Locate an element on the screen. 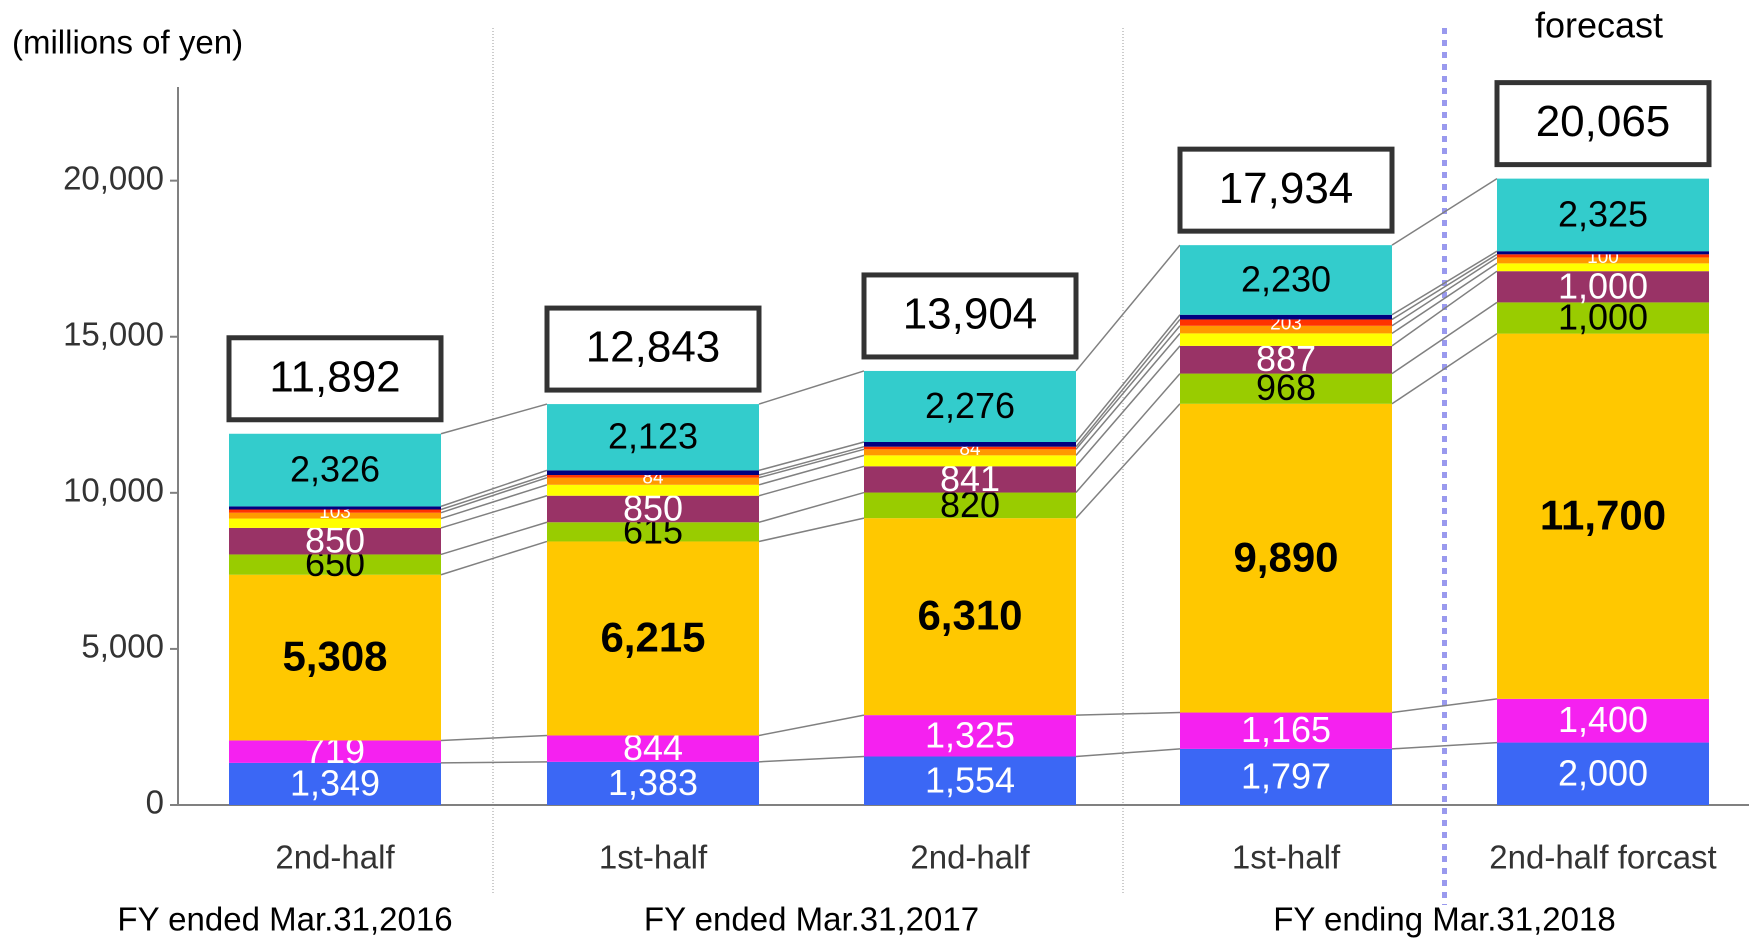 The height and width of the screenshot is (942, 1749). data-label: 2,276 is located at coordinates (970, 405).